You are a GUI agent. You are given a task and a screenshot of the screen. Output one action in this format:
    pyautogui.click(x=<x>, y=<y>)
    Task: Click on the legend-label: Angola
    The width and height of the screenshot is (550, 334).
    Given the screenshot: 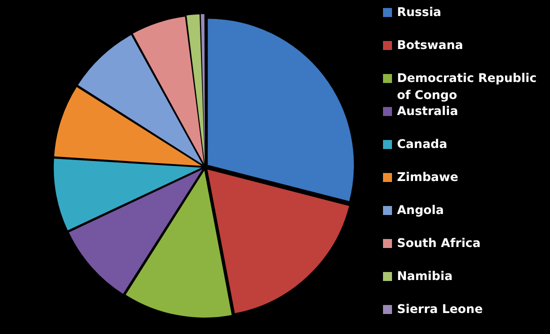 What is the action you would take?
    pyautogui.click(x=420, y=210)
    